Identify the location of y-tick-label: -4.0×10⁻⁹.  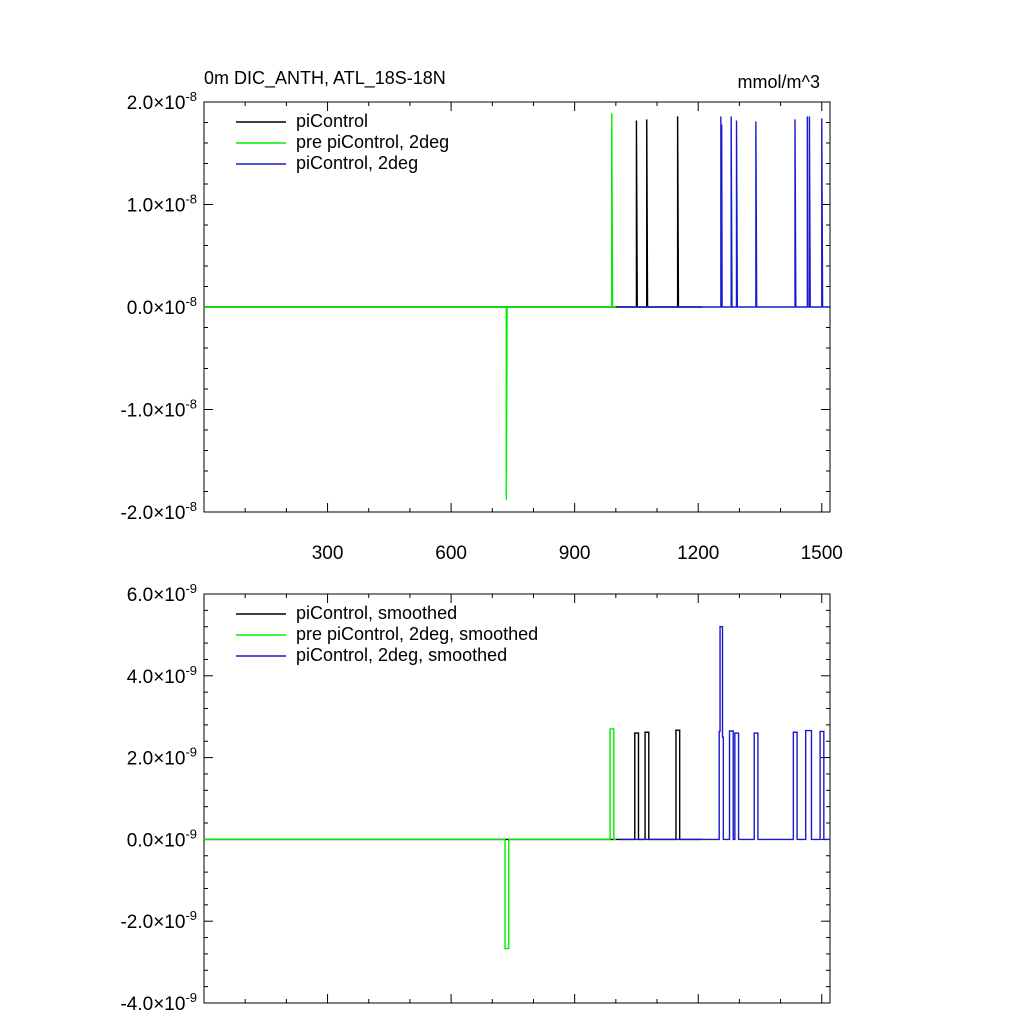
(158, 1002).